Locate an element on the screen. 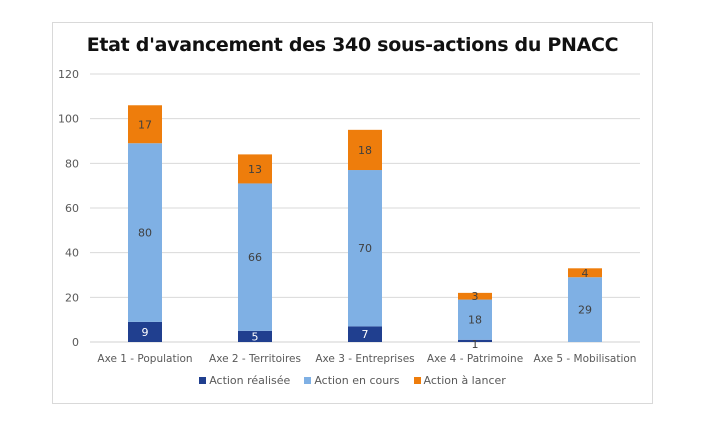 The width and height of the screenshot is (705, 421). data-label: 80 is located at coordinates (145, 233).